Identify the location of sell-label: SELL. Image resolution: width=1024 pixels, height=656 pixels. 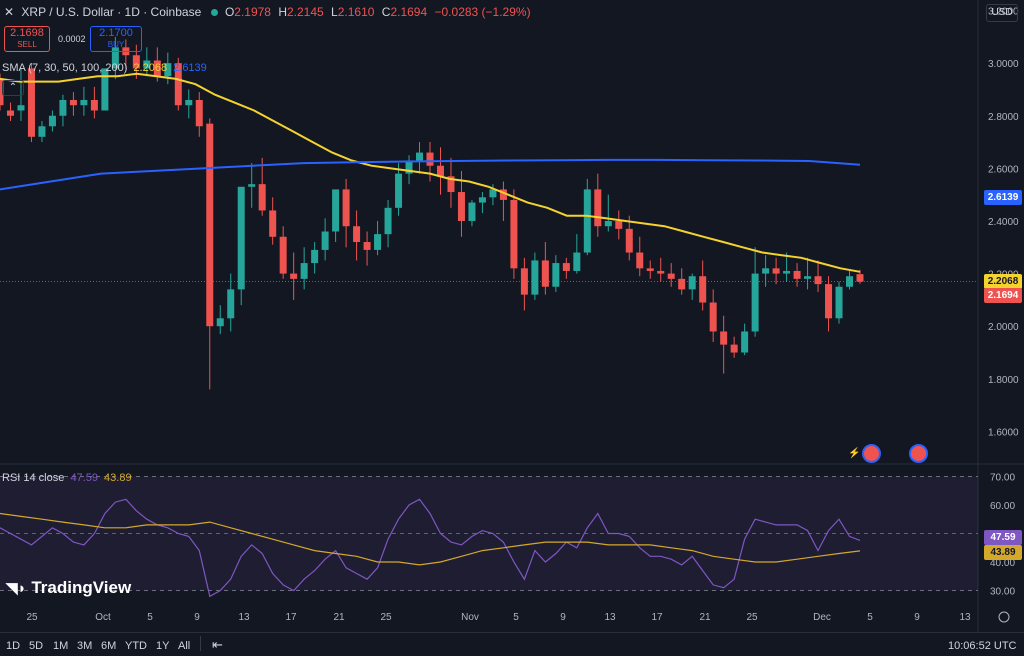
(27, 44).